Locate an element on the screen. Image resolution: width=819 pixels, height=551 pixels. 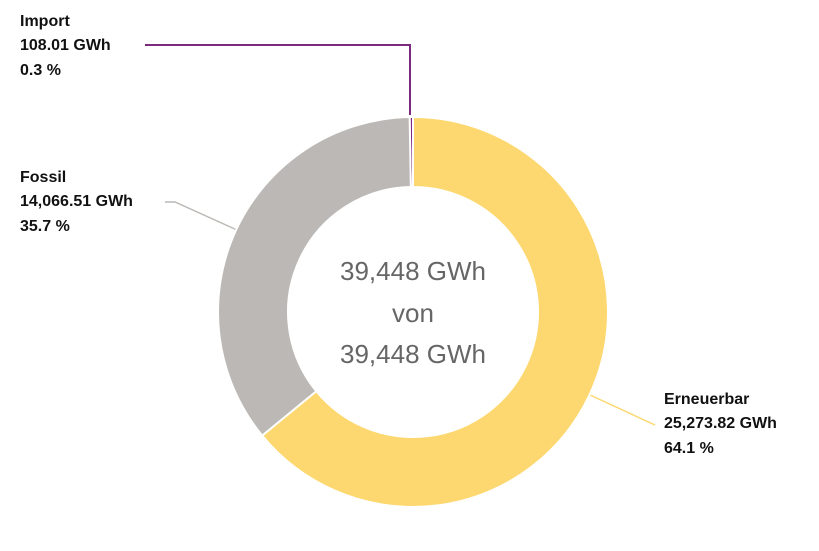
slice-value: 14,066.51 GWh is located at coordinates (76, 201).